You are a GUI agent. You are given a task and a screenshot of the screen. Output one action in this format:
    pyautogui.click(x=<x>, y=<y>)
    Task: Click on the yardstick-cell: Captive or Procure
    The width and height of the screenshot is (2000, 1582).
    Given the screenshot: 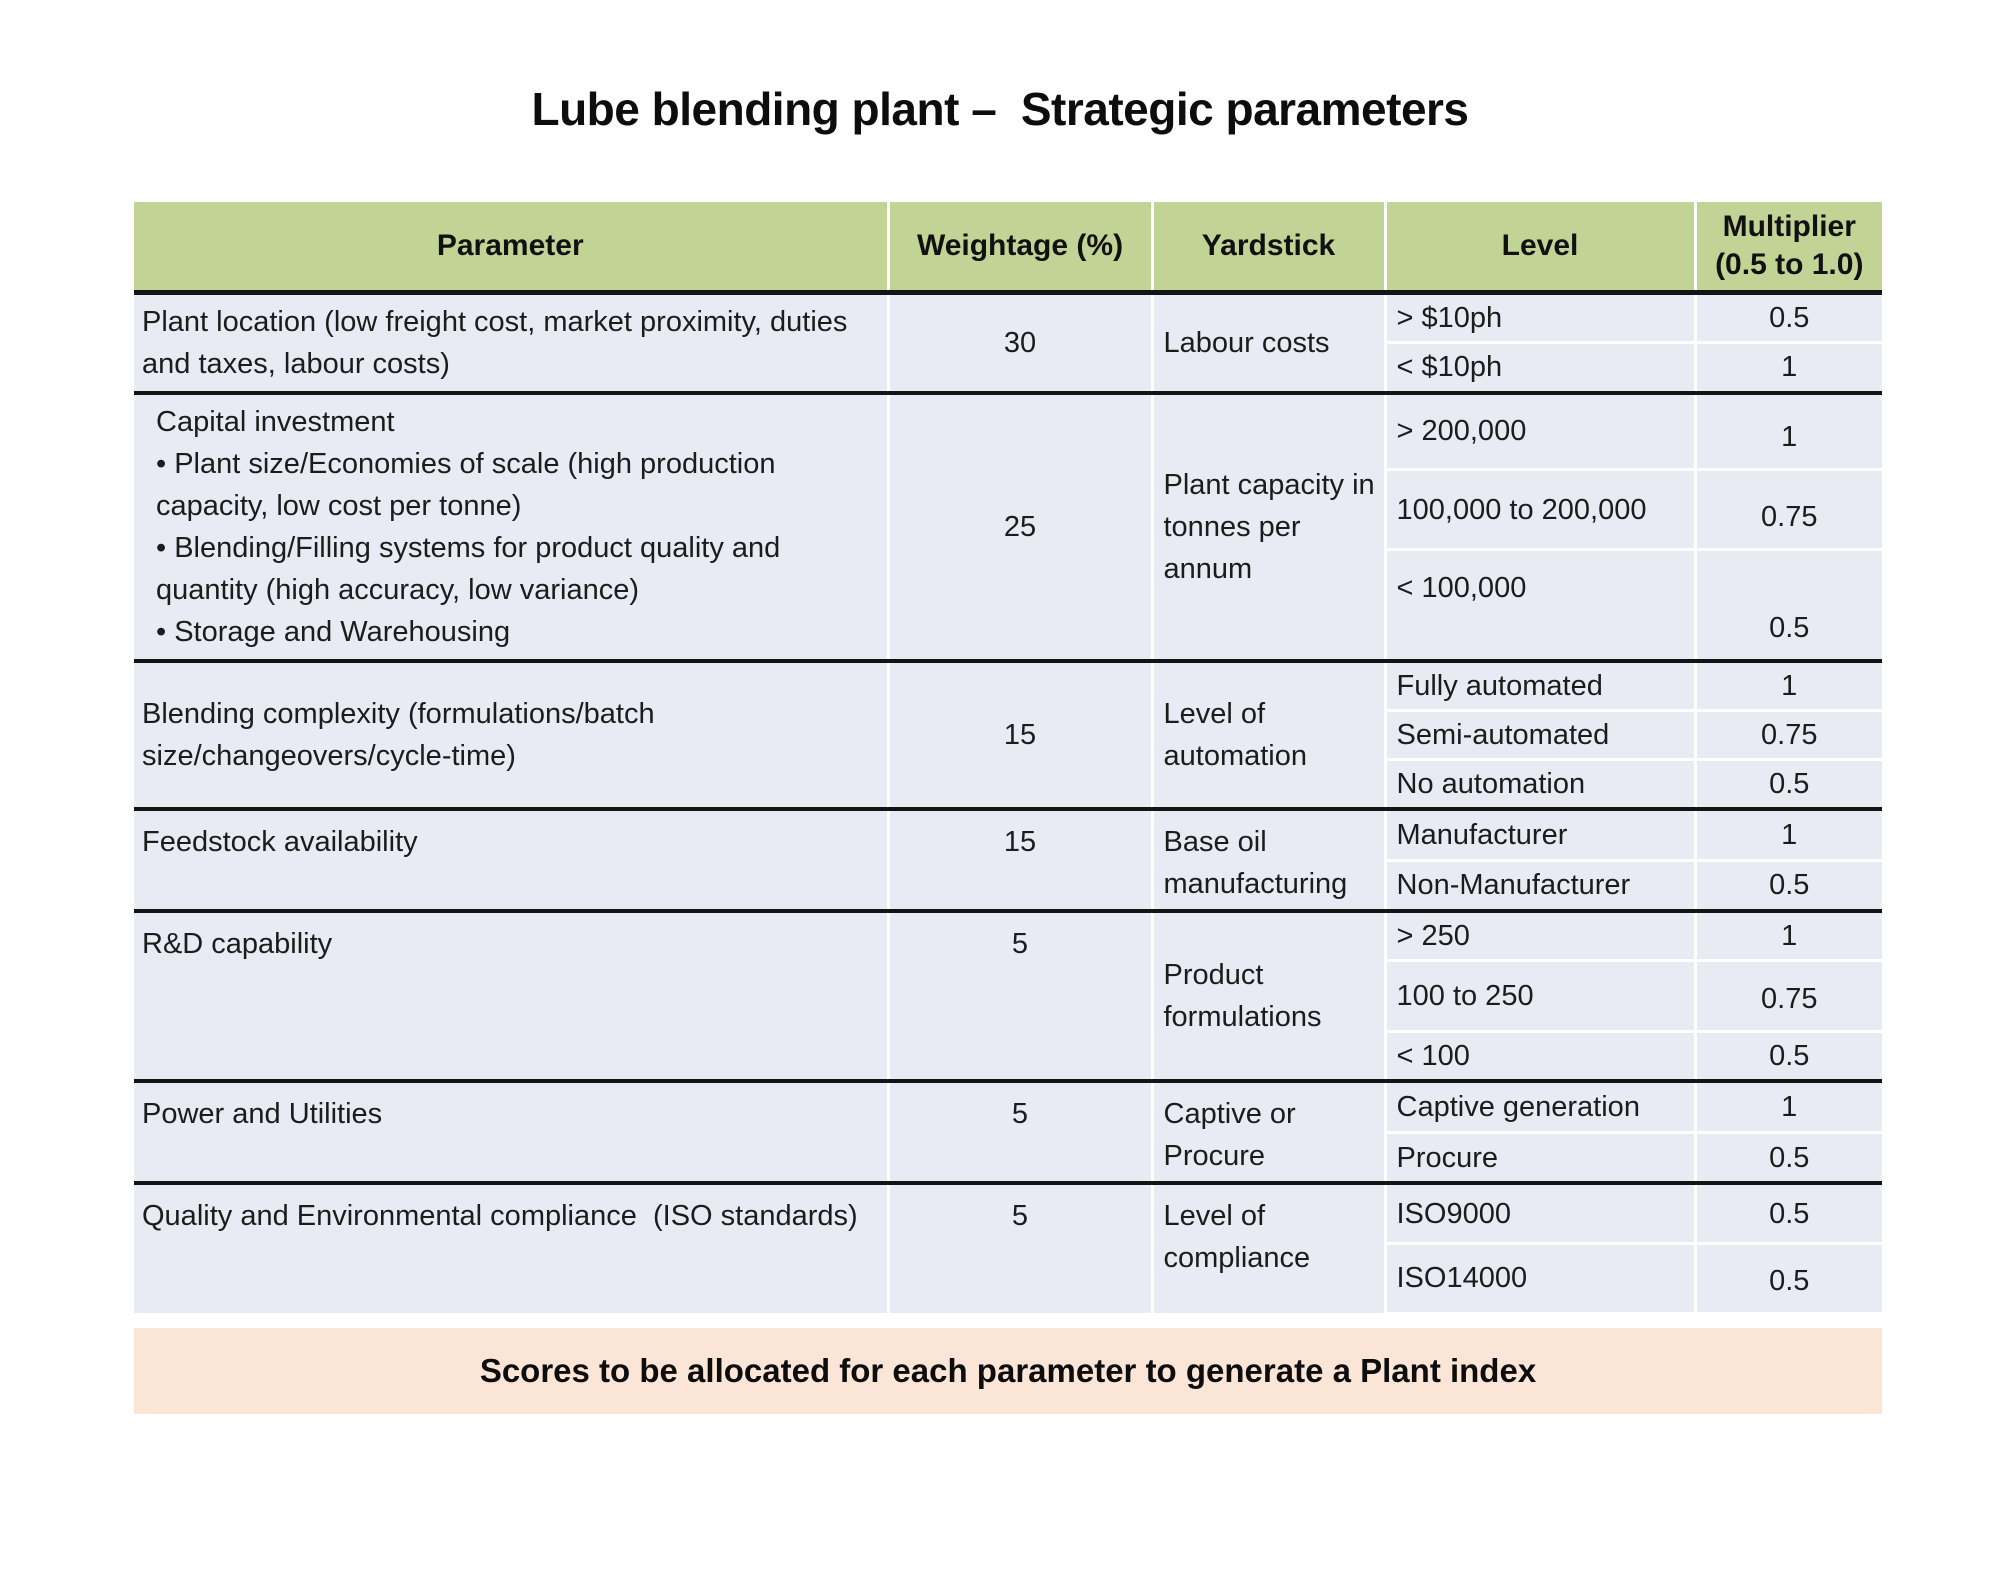 What is the action you would take?
    pyautogui.click(x=1269, y=1131)
    